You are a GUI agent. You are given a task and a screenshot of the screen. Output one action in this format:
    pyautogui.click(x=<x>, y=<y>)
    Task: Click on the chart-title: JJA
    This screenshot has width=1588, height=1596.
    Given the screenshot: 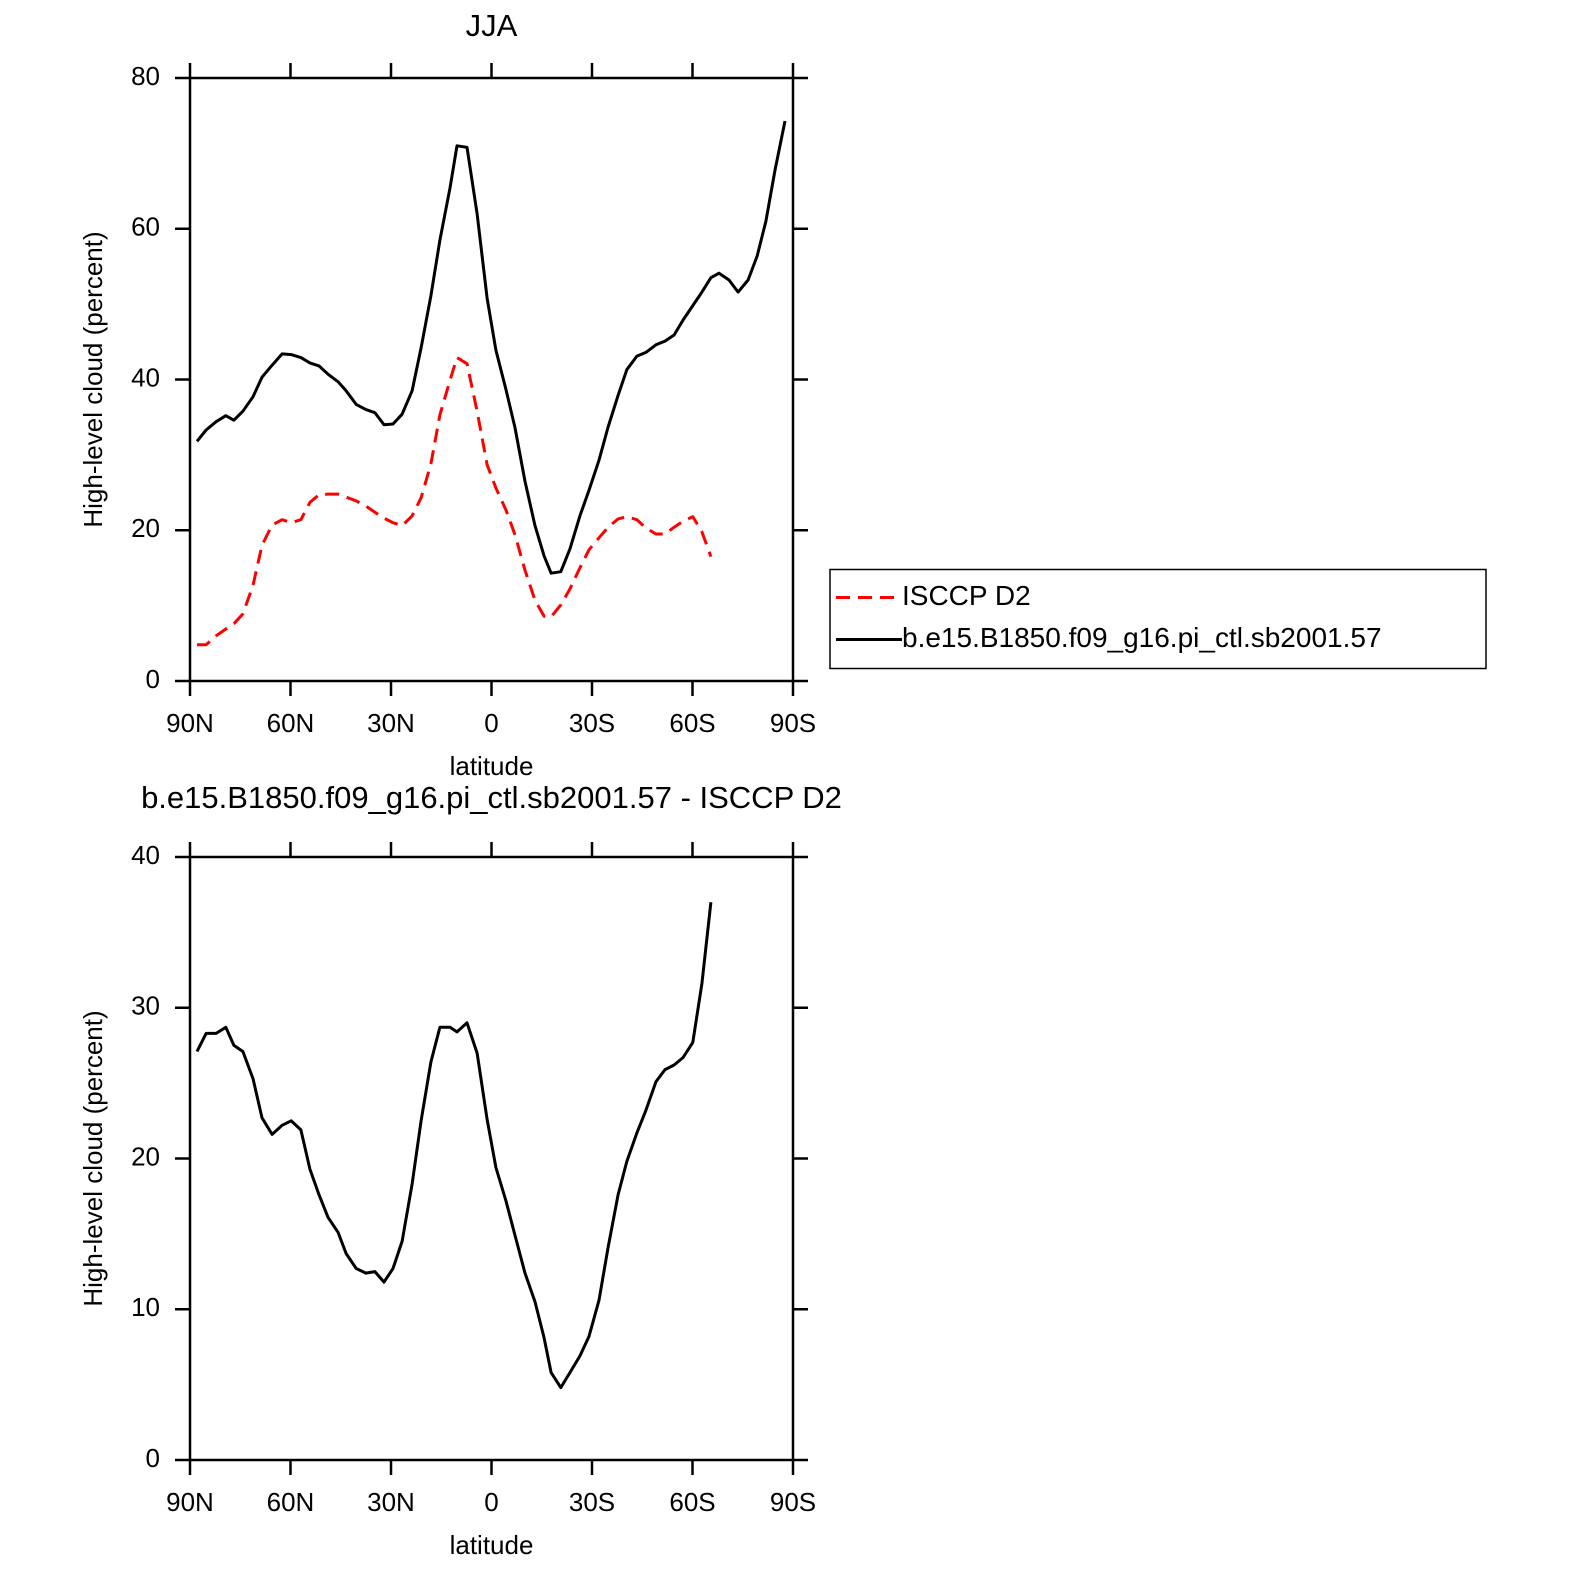 What is the action you would take?
    pyautogui.click(x=492, y=25)
    